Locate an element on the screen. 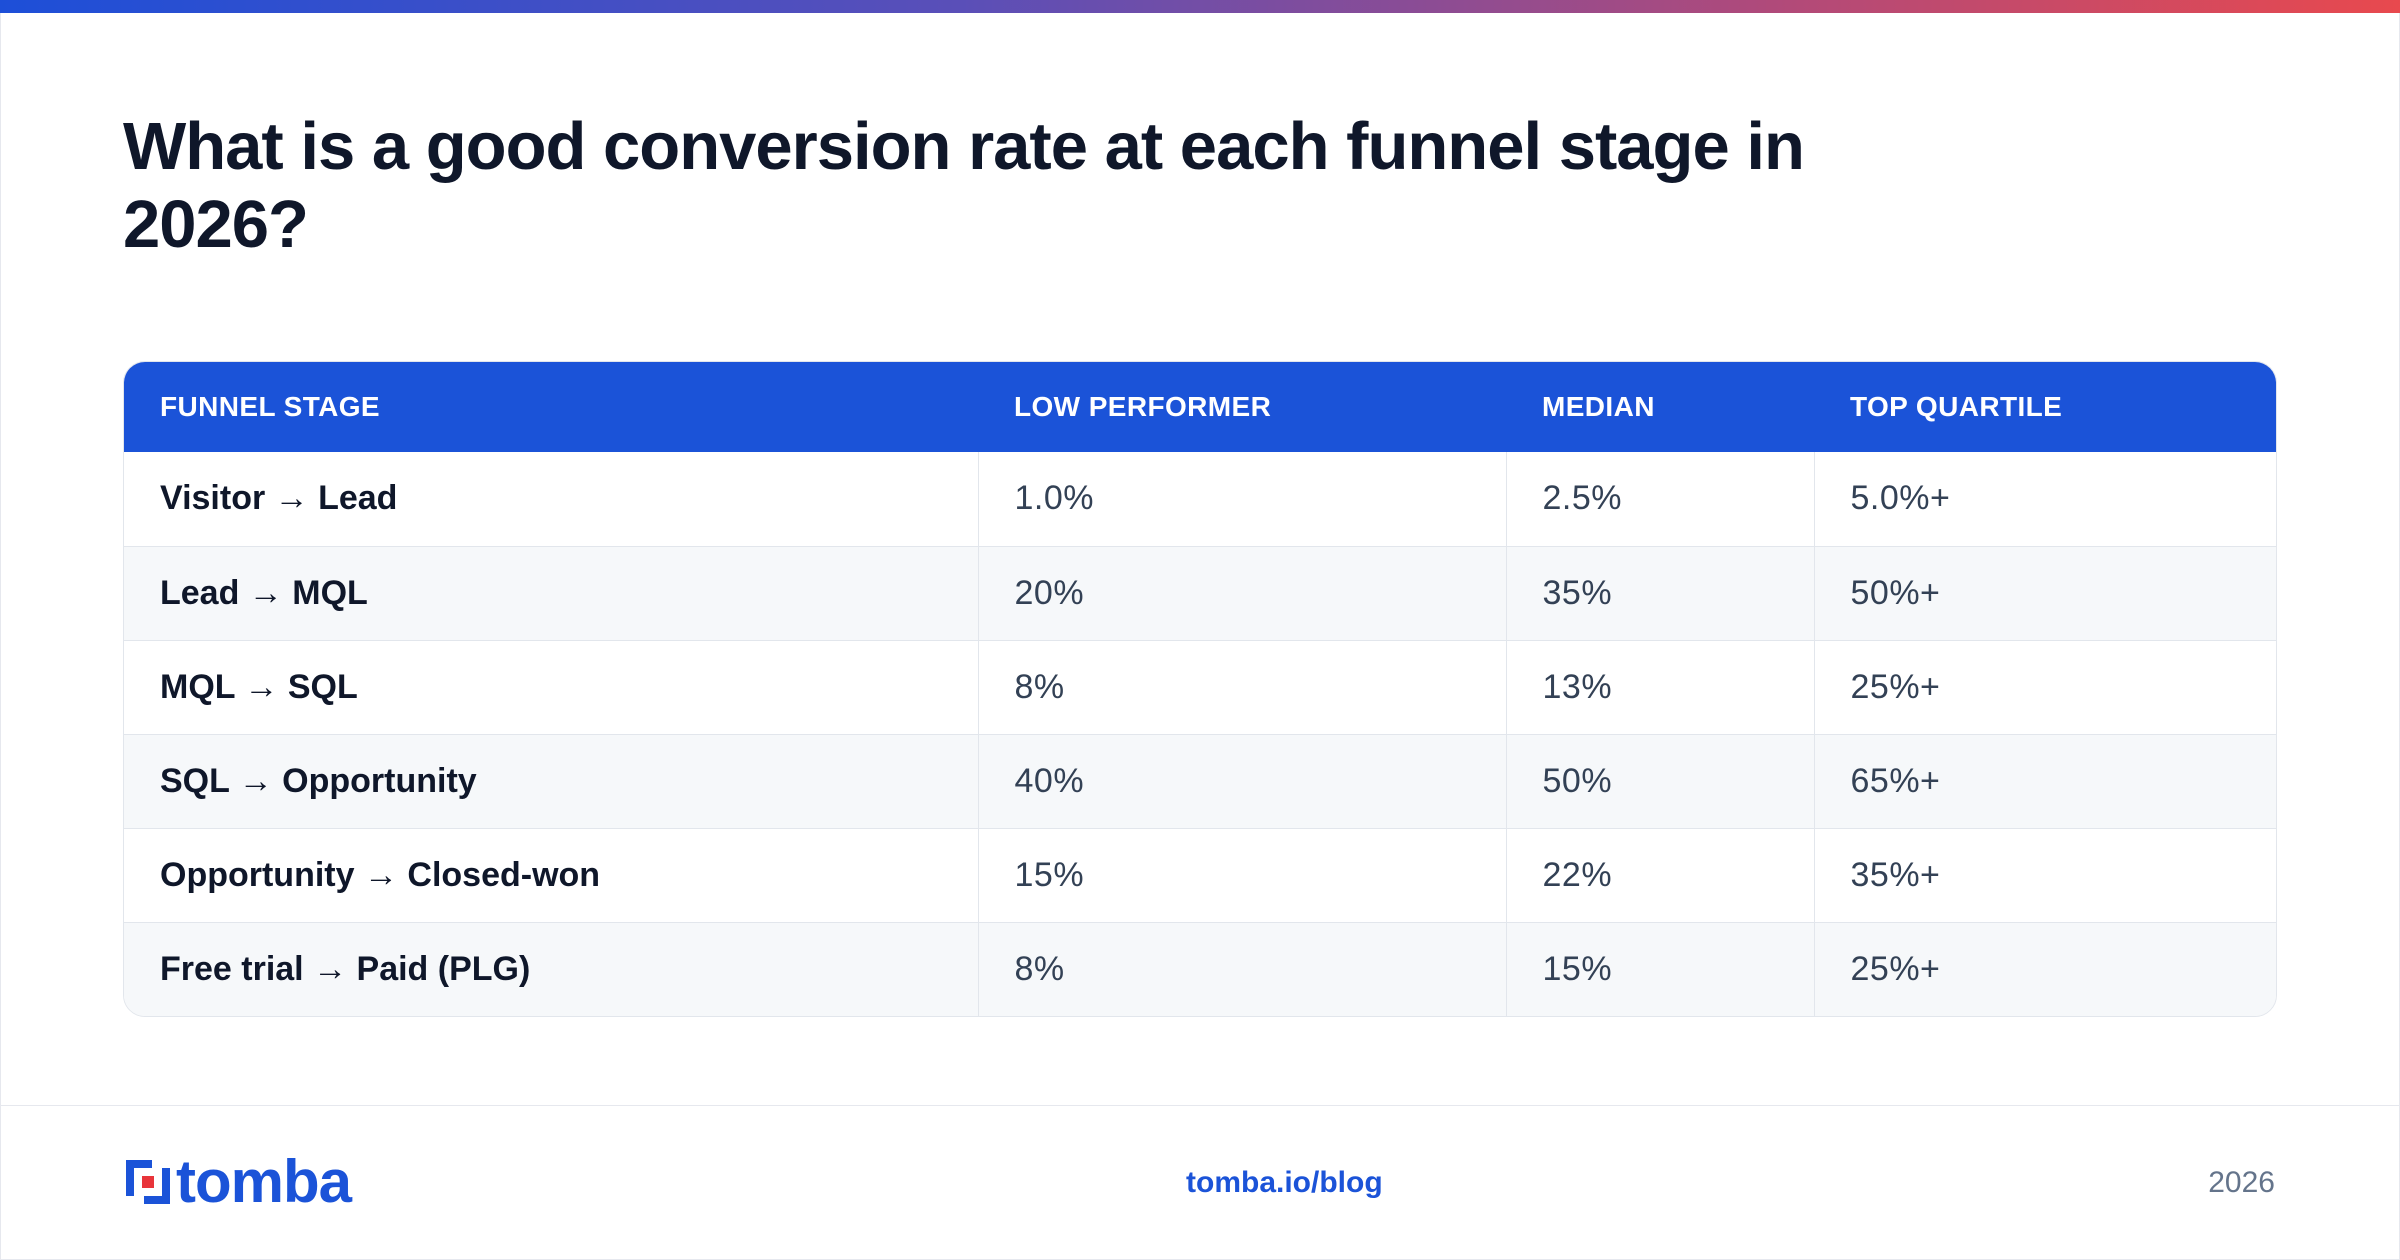 This screenshot has height=1260, width=2400. cell-top: 5.0%+ is located at coordinates (2044, 499).